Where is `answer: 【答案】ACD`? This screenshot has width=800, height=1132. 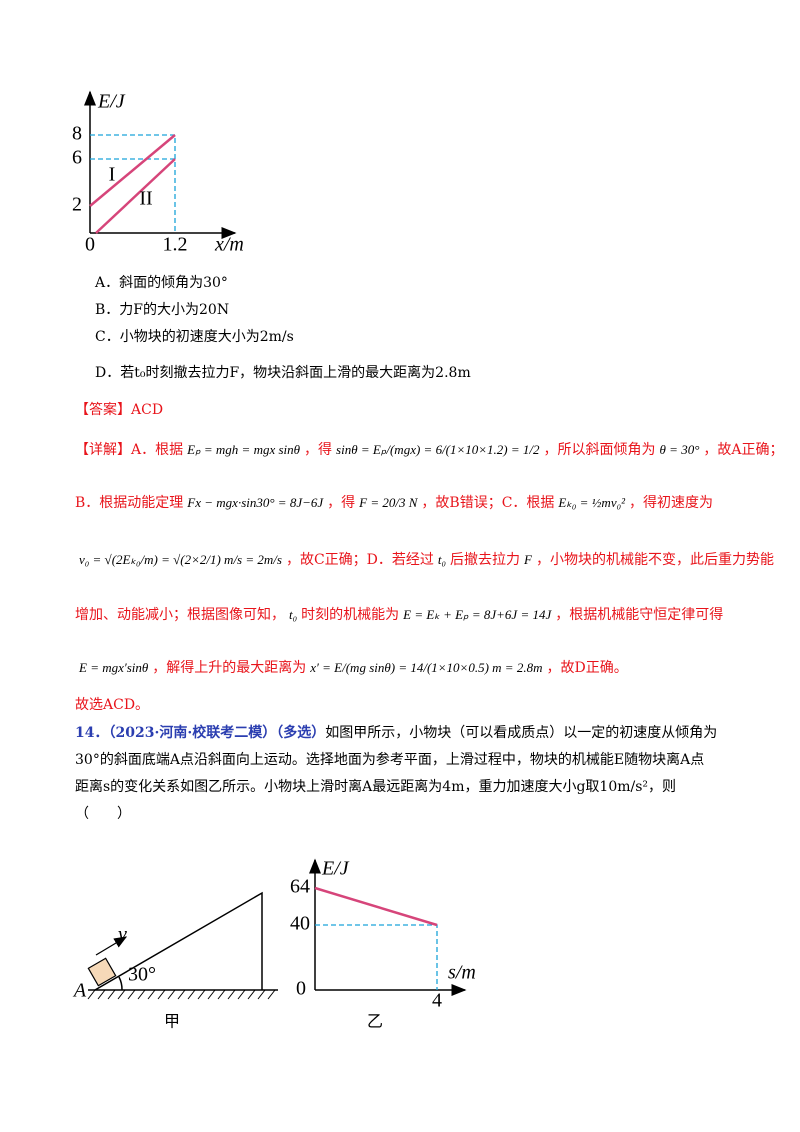 answer: 【答案】ACD is located at coordinates (119, 410).